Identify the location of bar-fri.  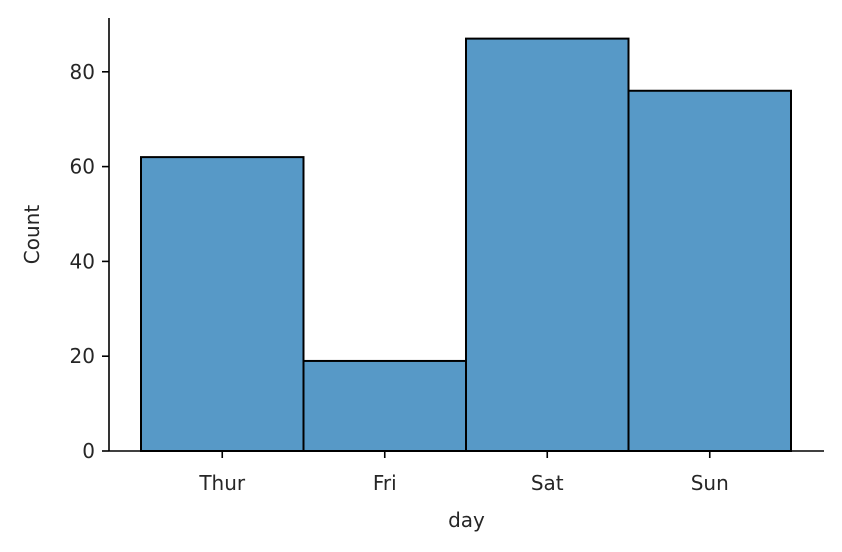
(384, 405).